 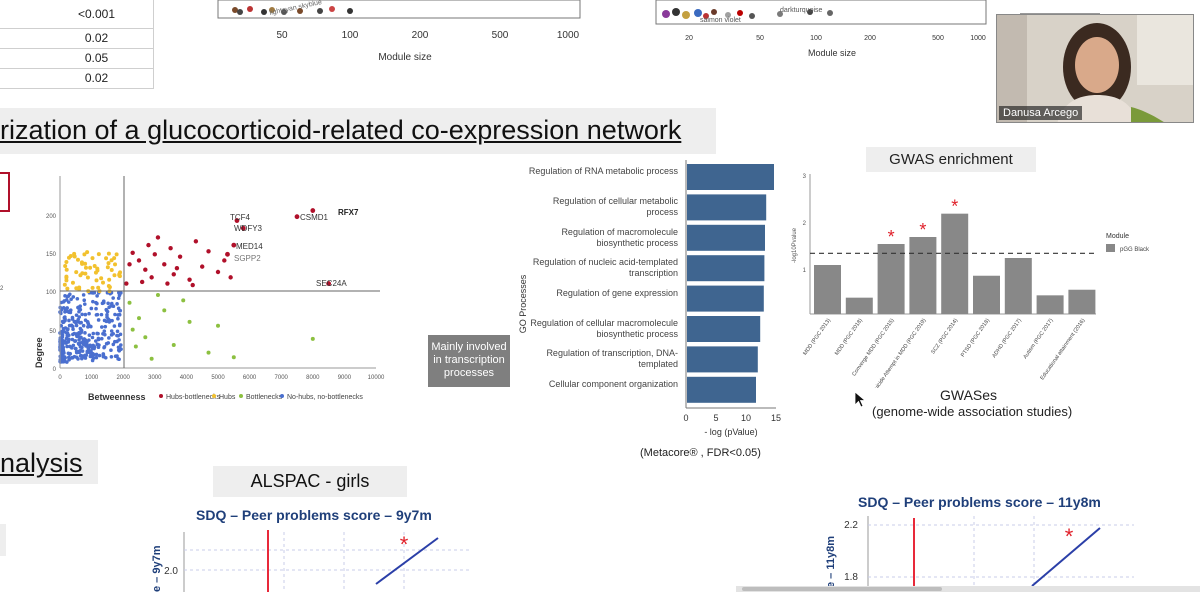 I want to click on horizontal-scrollbar, so click(x=968, y=589).